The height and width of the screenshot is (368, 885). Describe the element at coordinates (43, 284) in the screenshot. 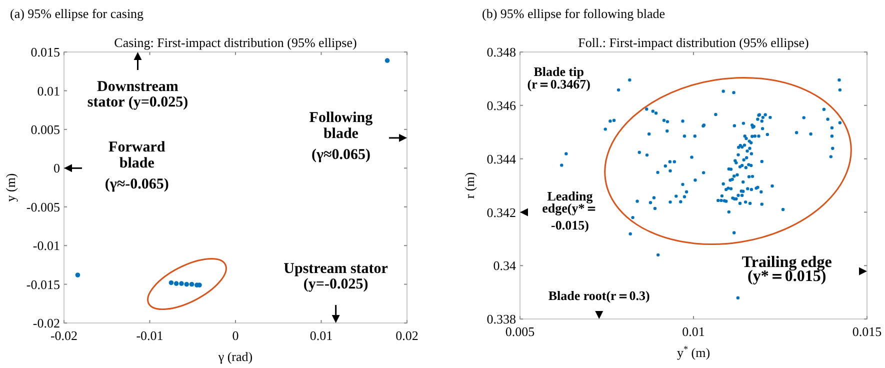

I see `y-tick-label: -0.015` at that location.